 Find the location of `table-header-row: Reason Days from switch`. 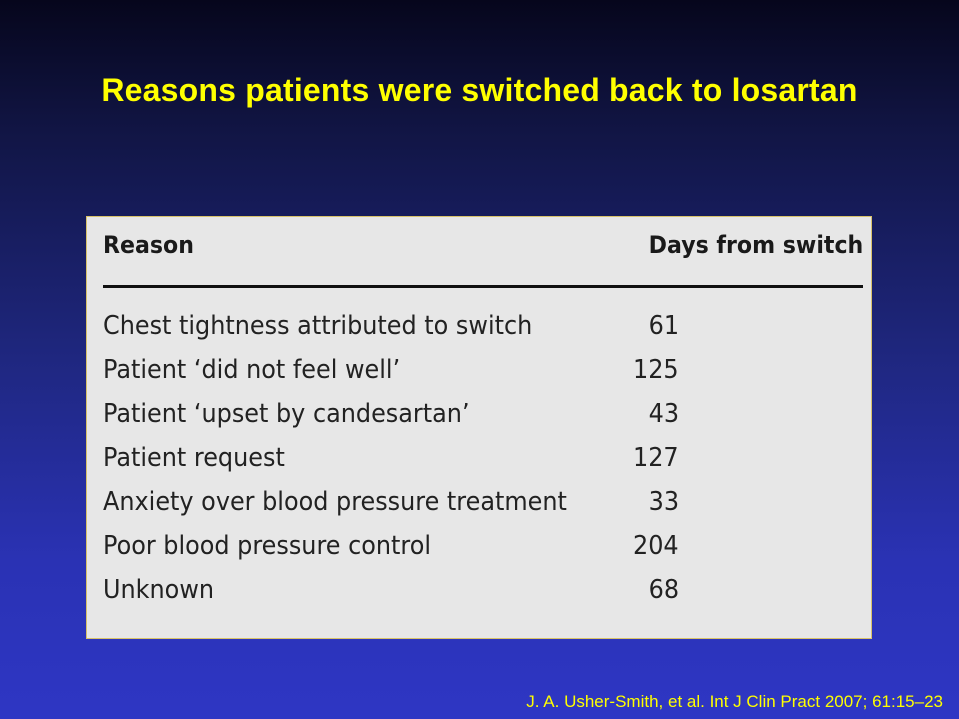

table-header-row: Reason Days from switch is located at coordinates (483, 249).